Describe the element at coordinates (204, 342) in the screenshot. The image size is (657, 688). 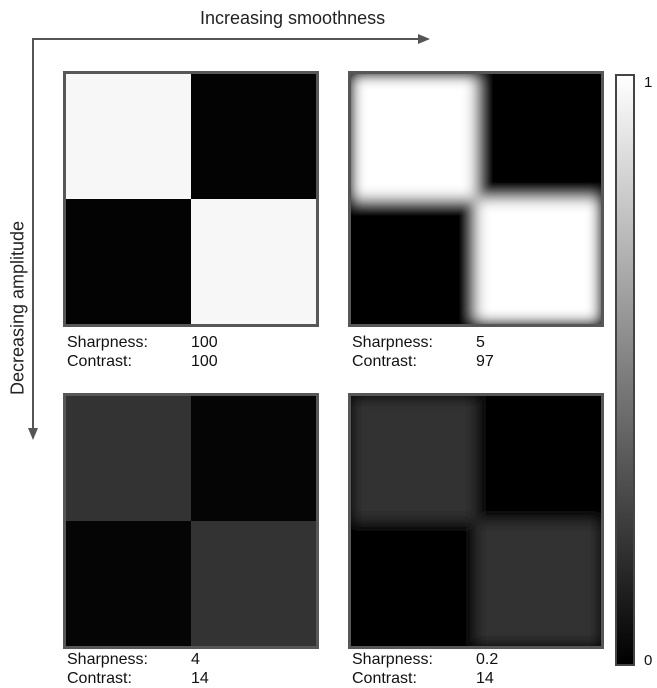
I see `sharpness-value: 100` at that location.